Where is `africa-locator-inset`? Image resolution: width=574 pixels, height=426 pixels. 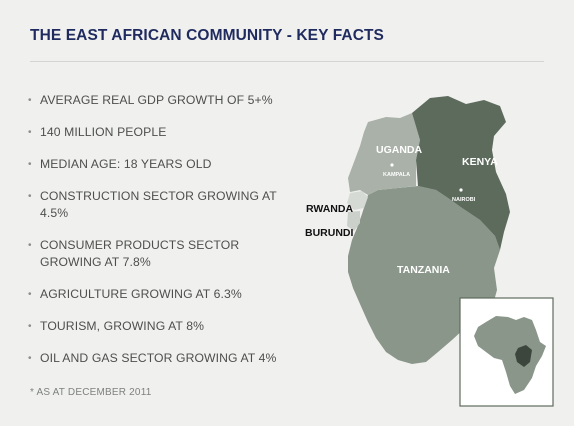
africa-locator-inset is located at coordinates (506, 352).